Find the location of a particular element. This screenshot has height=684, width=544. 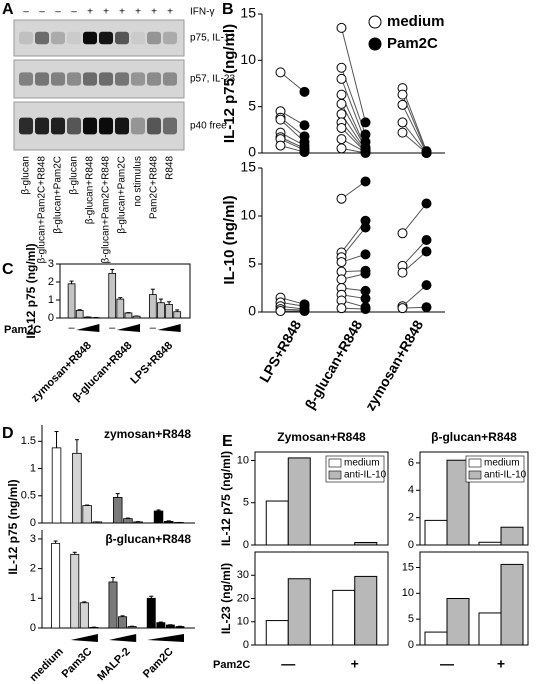

chart-title: Zymosan+R848 is located at coordinates (321, 437).